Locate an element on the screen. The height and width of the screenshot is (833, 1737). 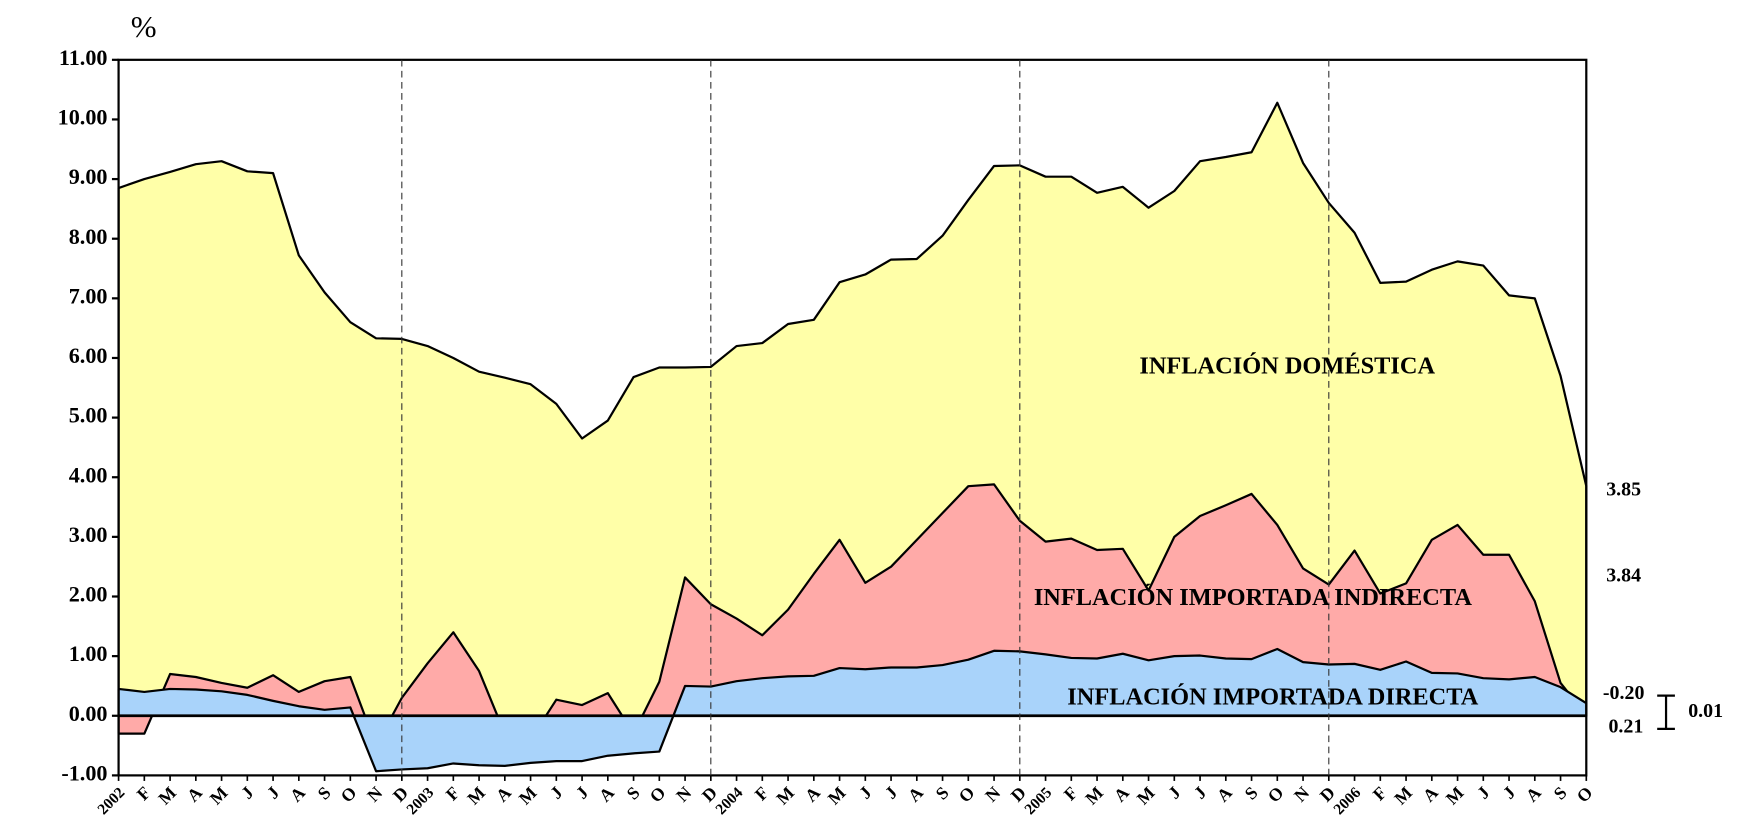
end-label: 3.84 is located at coordinates (1623, 576).